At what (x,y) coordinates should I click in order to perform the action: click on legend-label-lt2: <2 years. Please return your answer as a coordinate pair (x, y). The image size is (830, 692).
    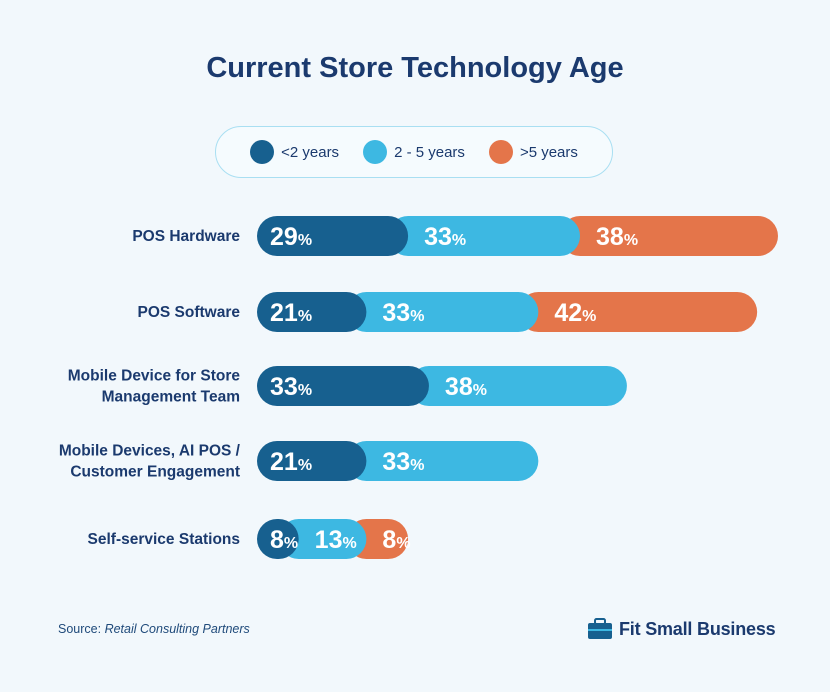
    Looking at the image, I should click on (310, 152).